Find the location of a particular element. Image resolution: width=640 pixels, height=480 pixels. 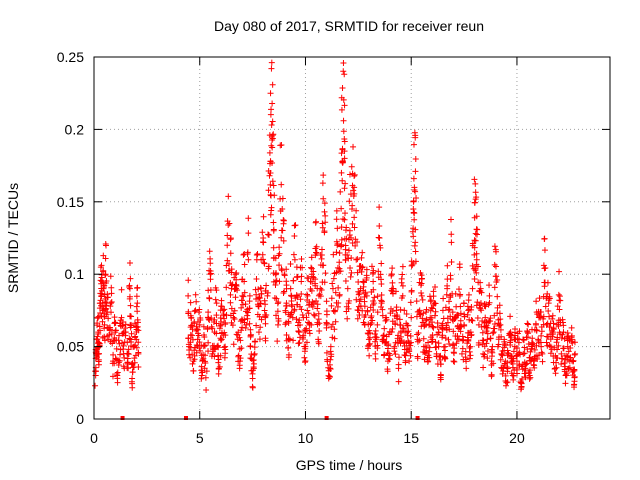

x-tick-label: 20 is located at coordinates (517, 438).